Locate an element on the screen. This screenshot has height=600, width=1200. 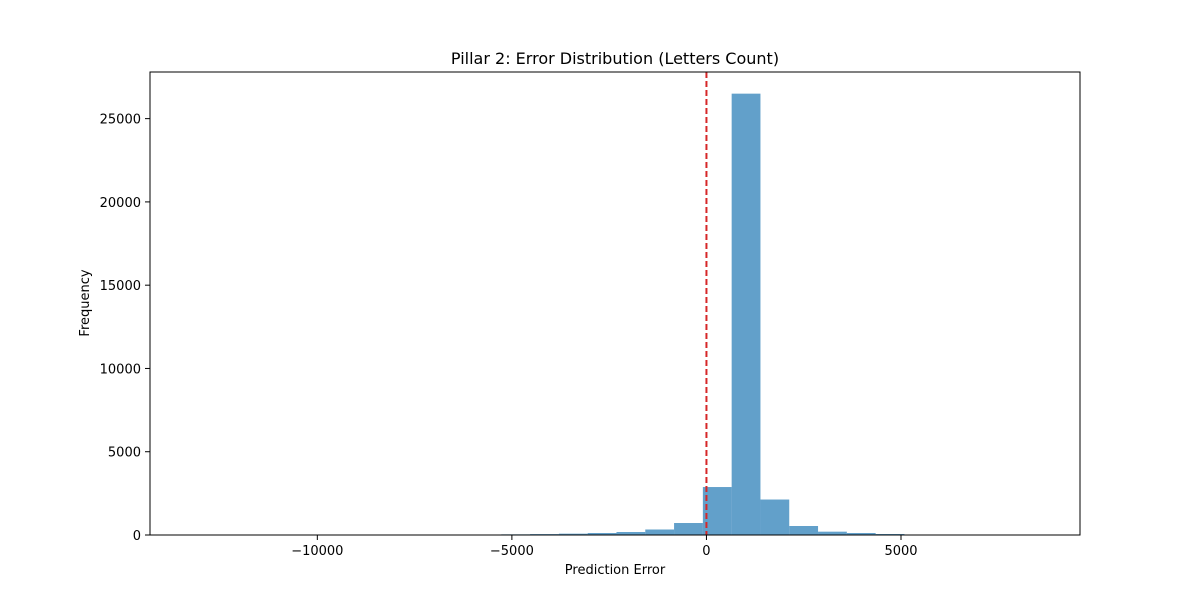
x-tick-label: 5000 is located at coordinates (900, 551).